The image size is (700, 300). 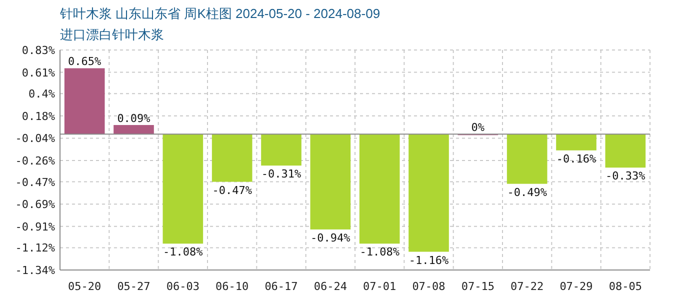 What do you see at coordinates (39, 50) in the screenshot?
I see `y-tick-label: 0.83%` at bounding box center [39, 50].